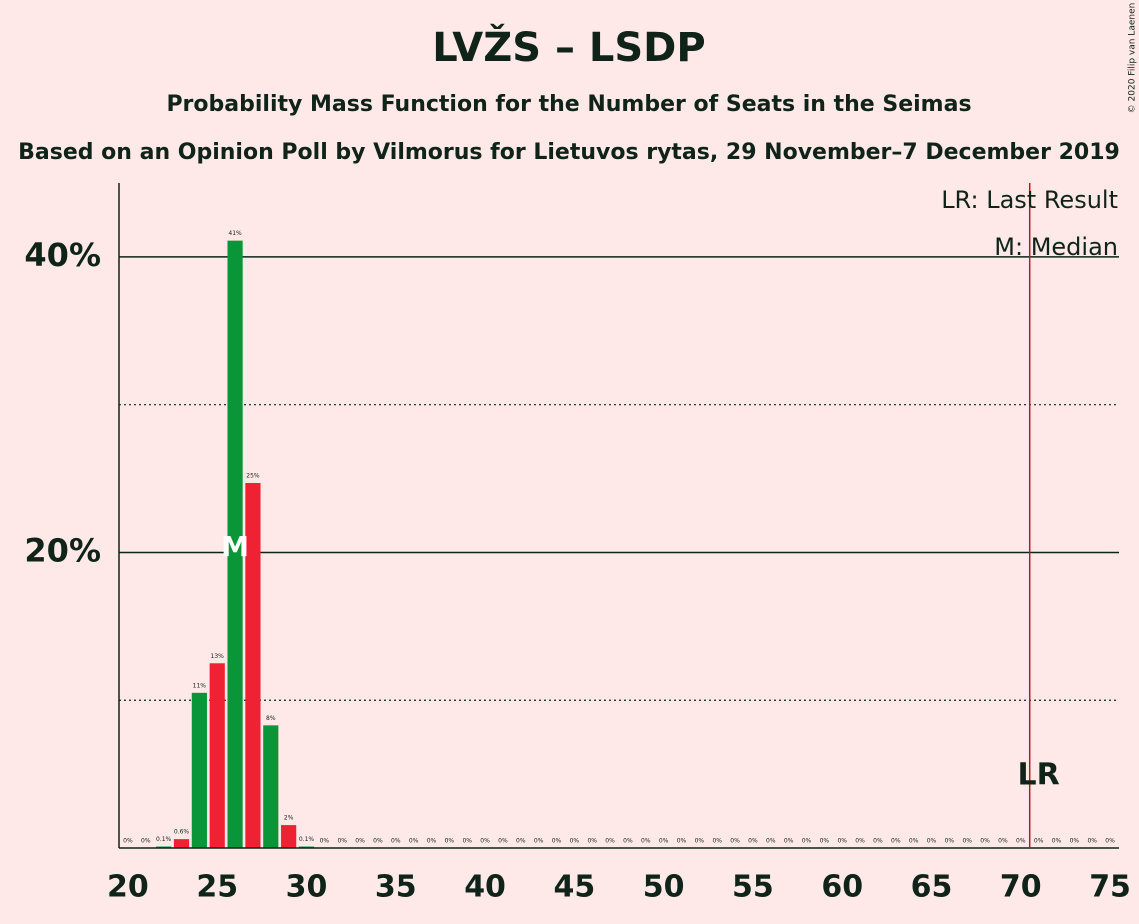  Describe the element at coordinates (664, 887) in the screenshot. I see `x-tick-label: 50` at that location.